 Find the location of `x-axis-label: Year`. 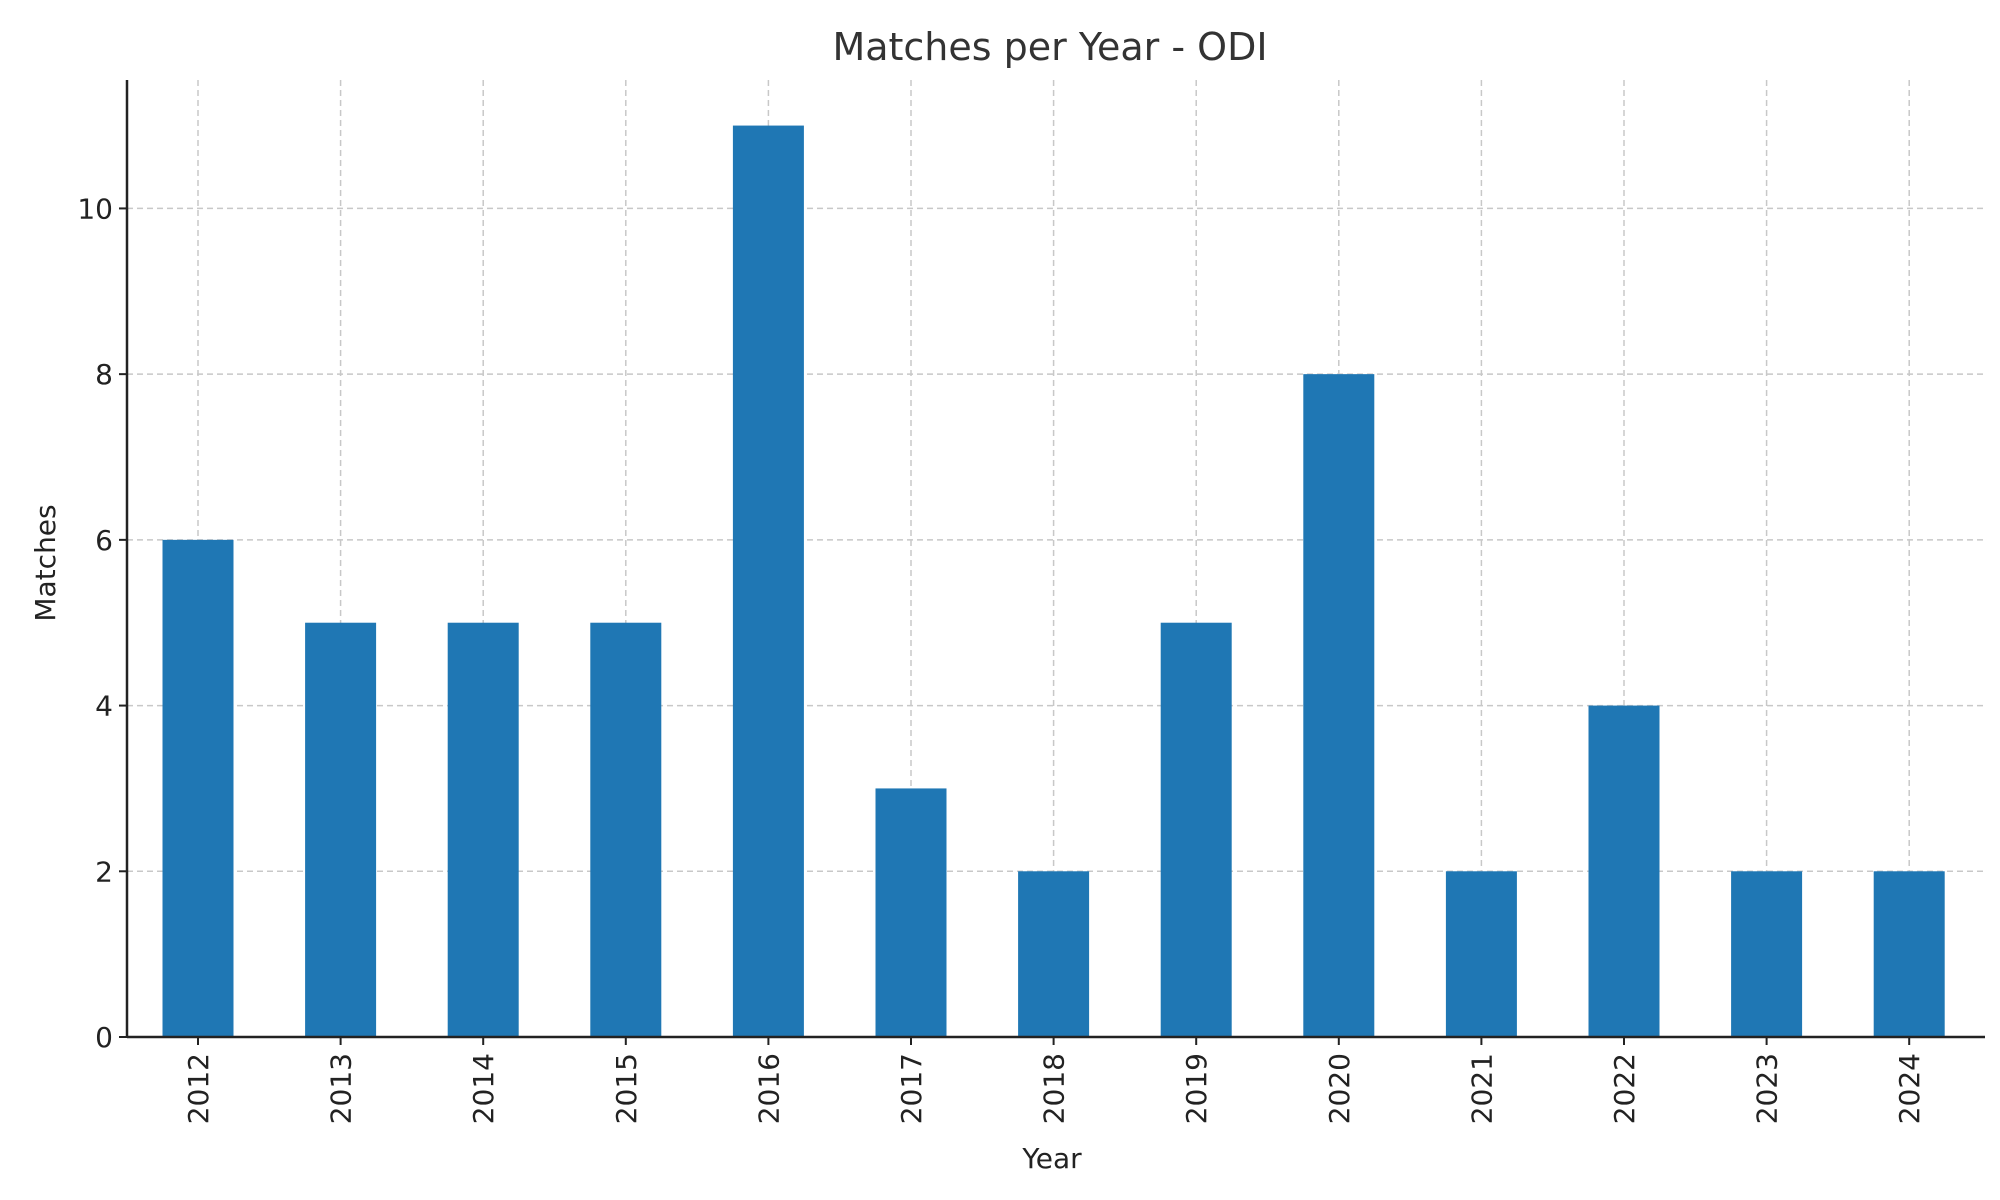

x-axis-label: Year is located at coordinates (1051, 1158).